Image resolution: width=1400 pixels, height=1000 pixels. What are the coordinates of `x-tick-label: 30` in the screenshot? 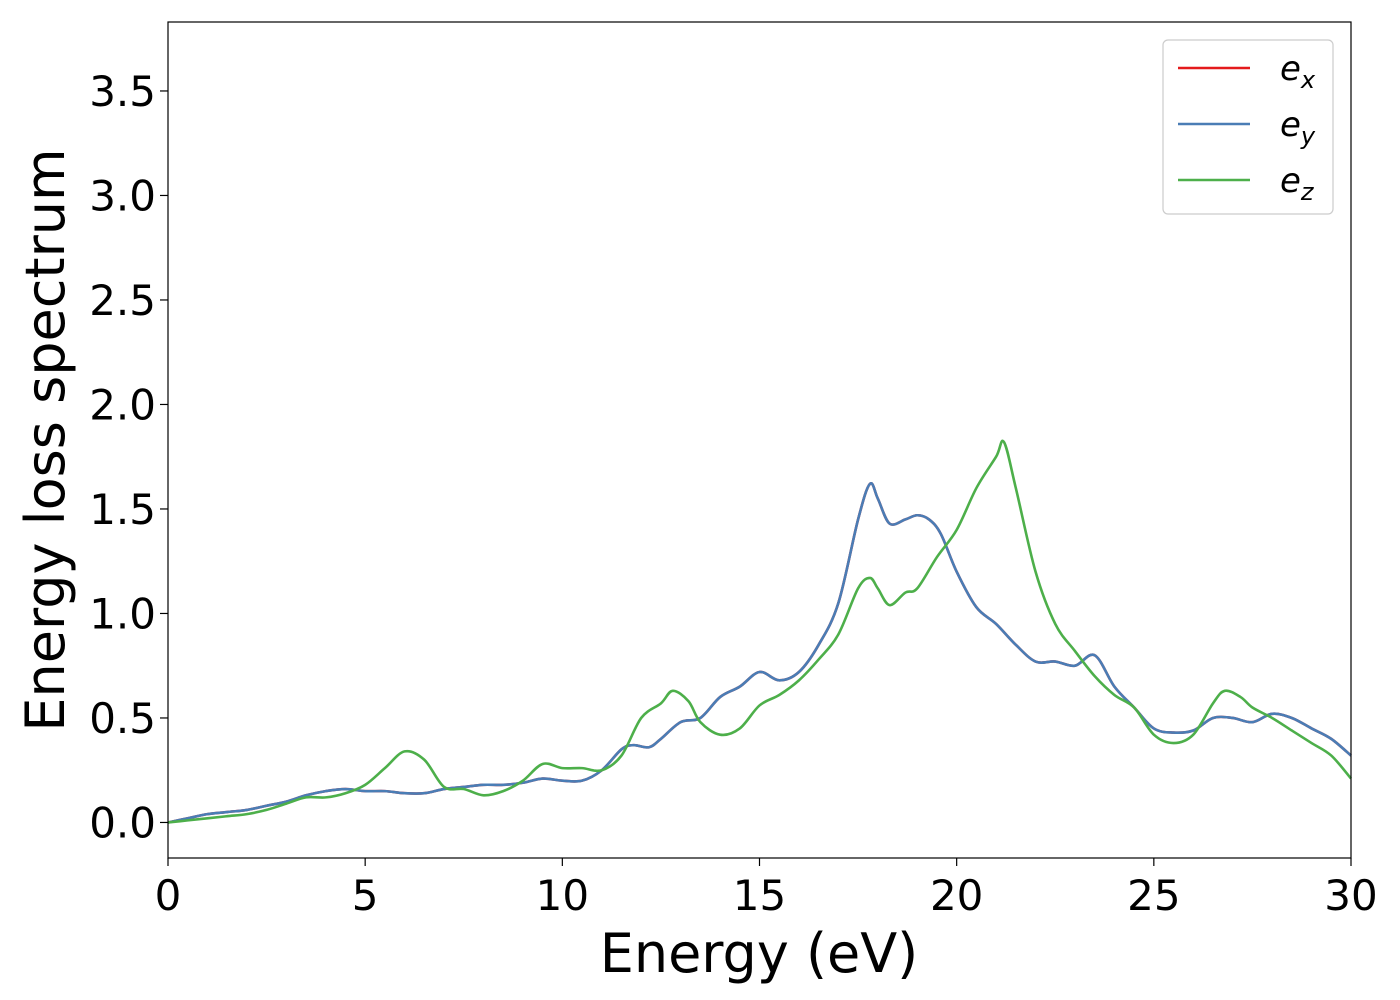 It's located at (1350, 895).